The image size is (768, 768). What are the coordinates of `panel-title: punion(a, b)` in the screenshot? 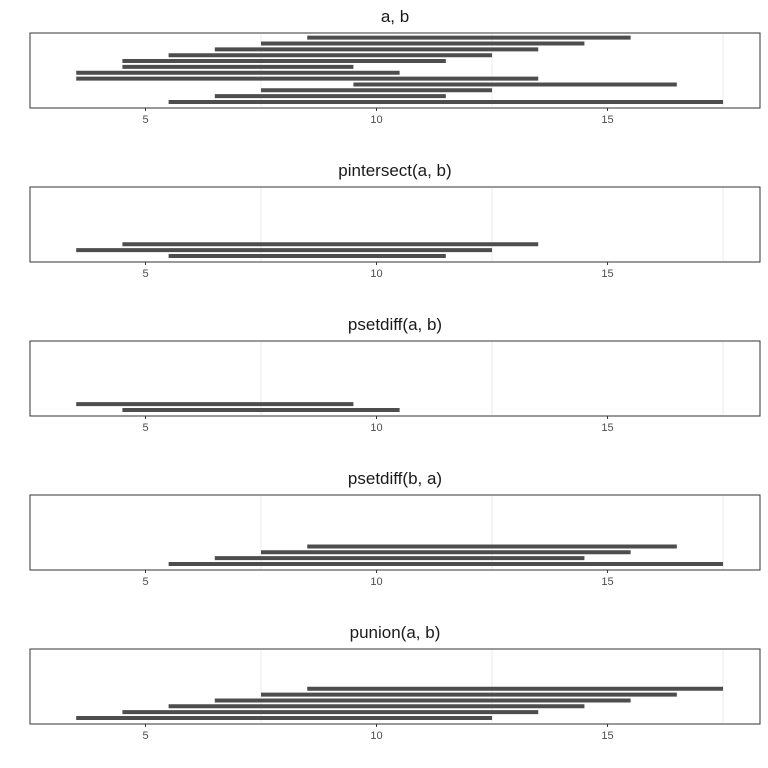 It's located at (395, 632).